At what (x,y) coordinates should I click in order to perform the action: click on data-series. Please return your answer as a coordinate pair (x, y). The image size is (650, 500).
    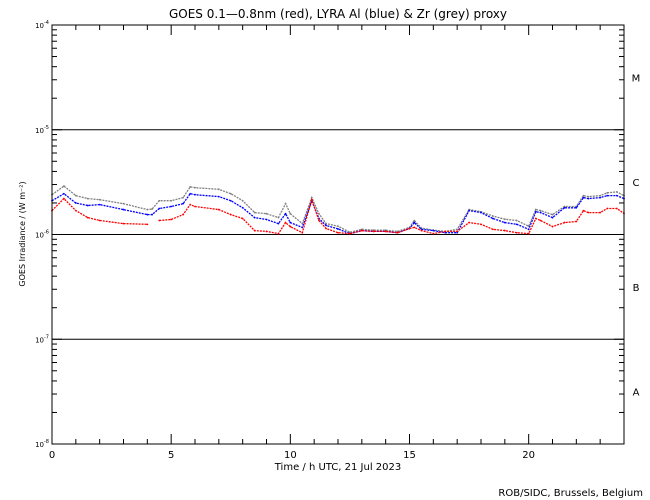
    Looking at the image, I should click on (338, 210).